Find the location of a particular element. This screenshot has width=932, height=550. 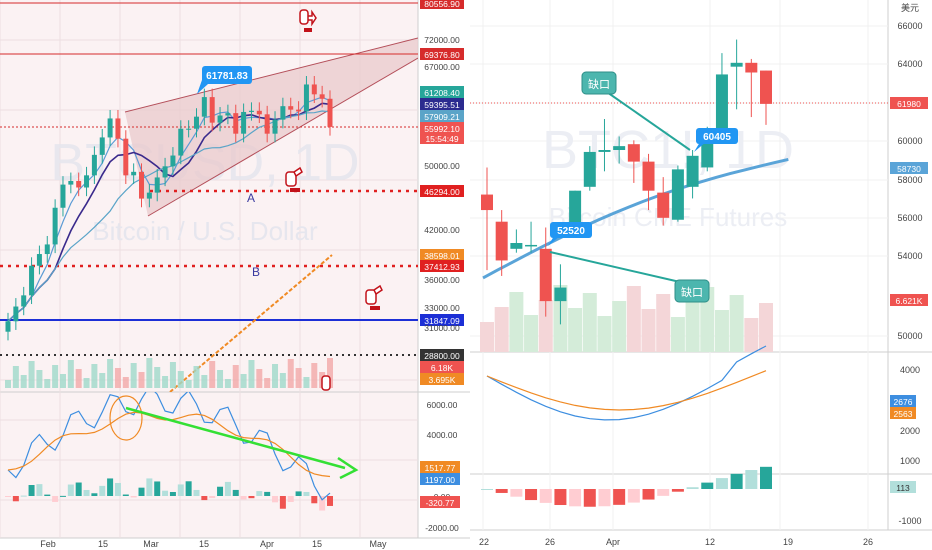

moving-average-slow is located at coordinates (169, 212).